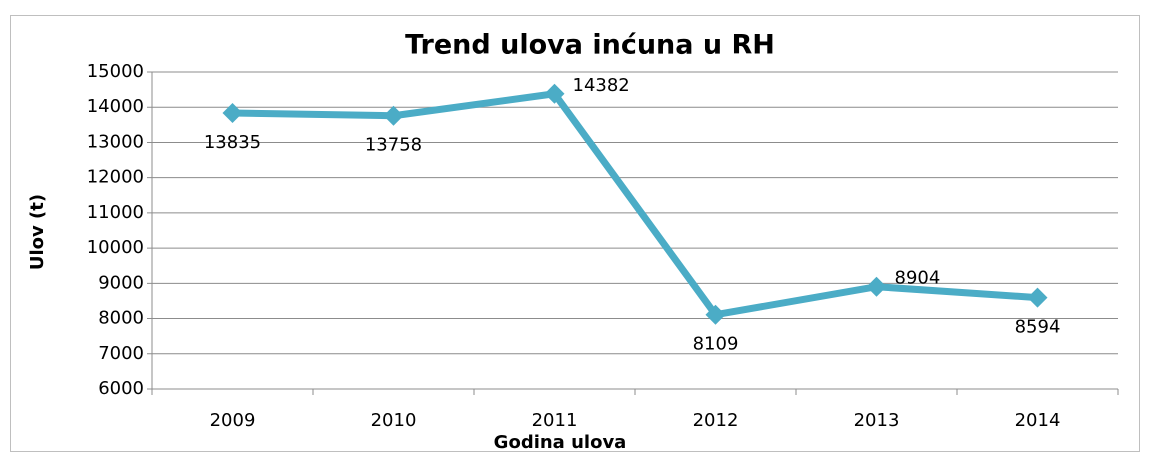  I want to click on y-tick-label: 13000, so click(115, 141).